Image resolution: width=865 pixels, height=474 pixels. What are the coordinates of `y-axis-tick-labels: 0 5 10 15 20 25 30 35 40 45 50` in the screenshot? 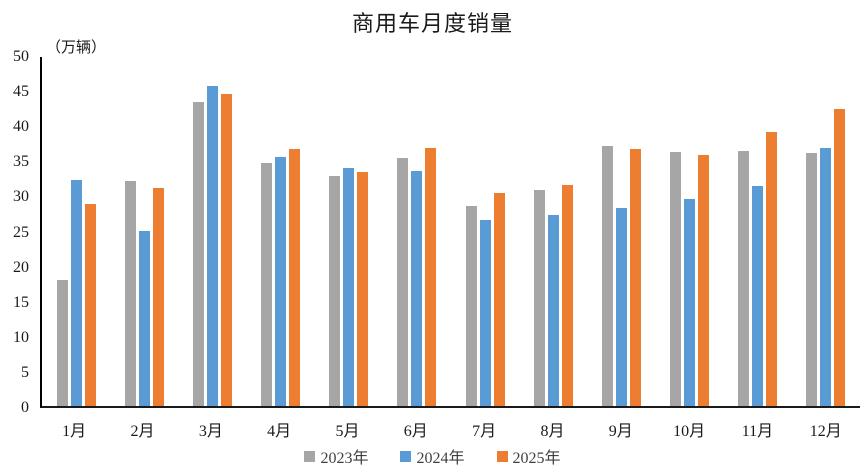 It's located at (16, 232).